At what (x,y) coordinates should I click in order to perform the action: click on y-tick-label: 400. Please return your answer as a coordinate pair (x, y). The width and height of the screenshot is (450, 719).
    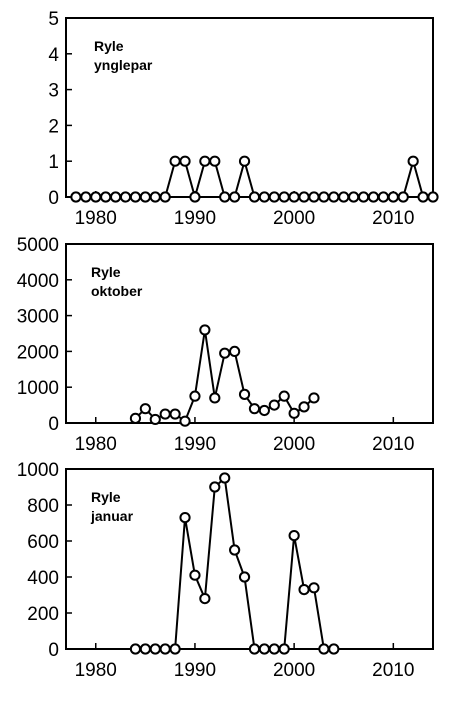
    Looking at the image, I should click on (43, 578).